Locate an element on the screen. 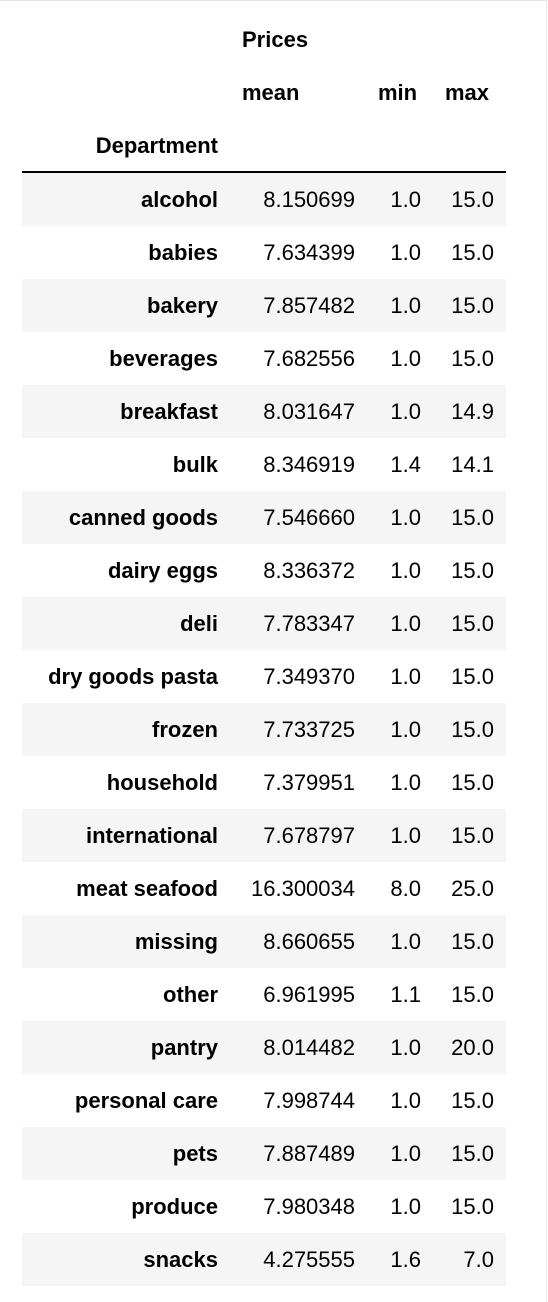  table-row: canned goods 7.546660 1.0 15.0 is located at coordinates (264, 517).